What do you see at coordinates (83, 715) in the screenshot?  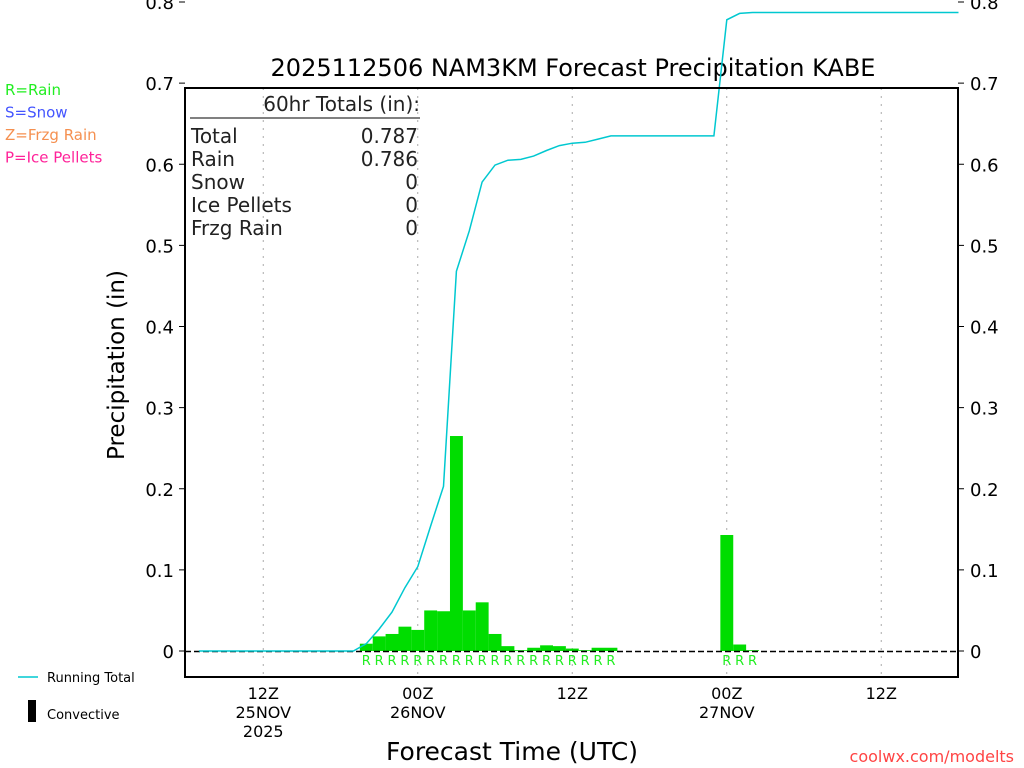 I see `convective-legend-label: Convective` at bounding box center [83, 715].